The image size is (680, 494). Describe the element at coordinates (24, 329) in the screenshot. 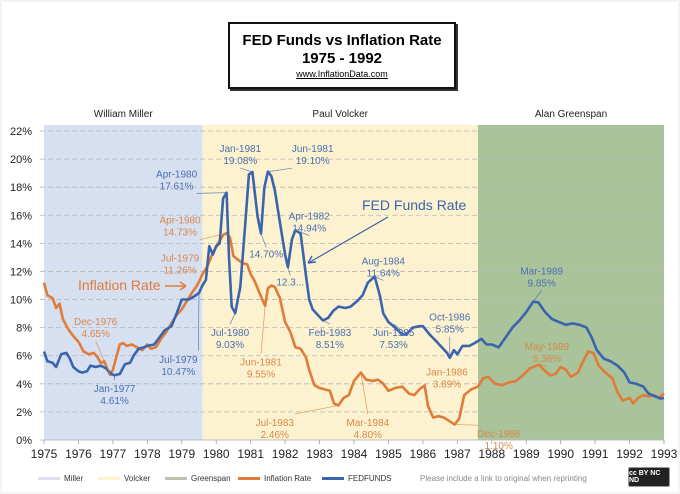

I see `y-tick-label: 8%` at that location.